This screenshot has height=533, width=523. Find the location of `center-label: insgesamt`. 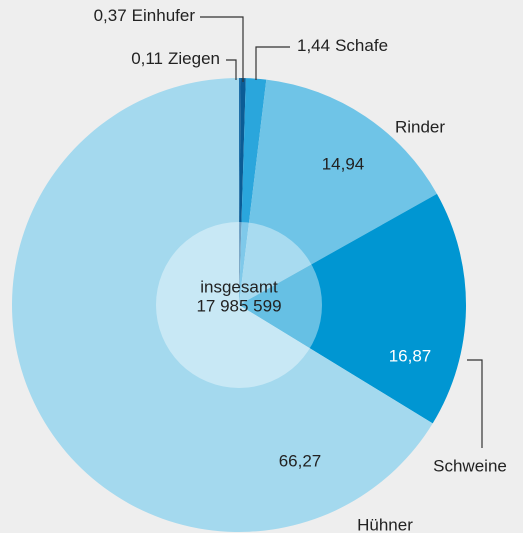

center-label: insgesamt is located at coordinates (239, 286).